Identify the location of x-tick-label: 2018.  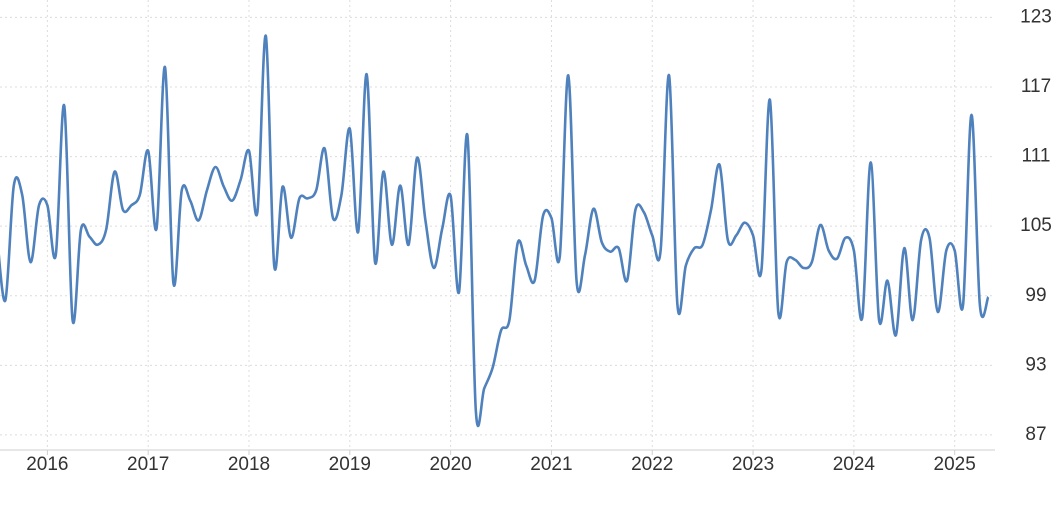
(249, 464).